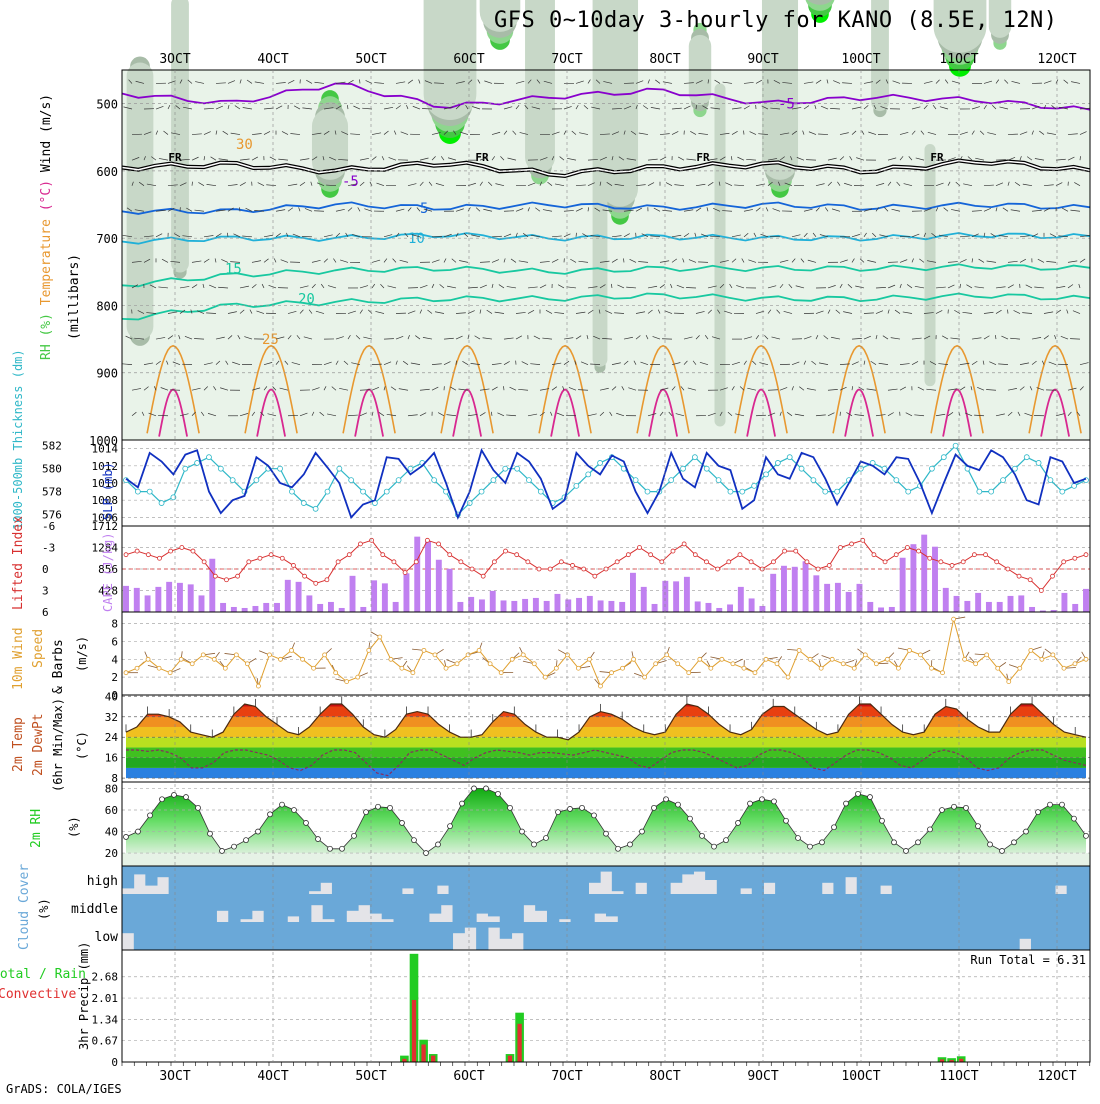  What do you see at coordinates (52, 446) in the screenshot?
I see `tick-label: 582` at bounding box center [52, 446].